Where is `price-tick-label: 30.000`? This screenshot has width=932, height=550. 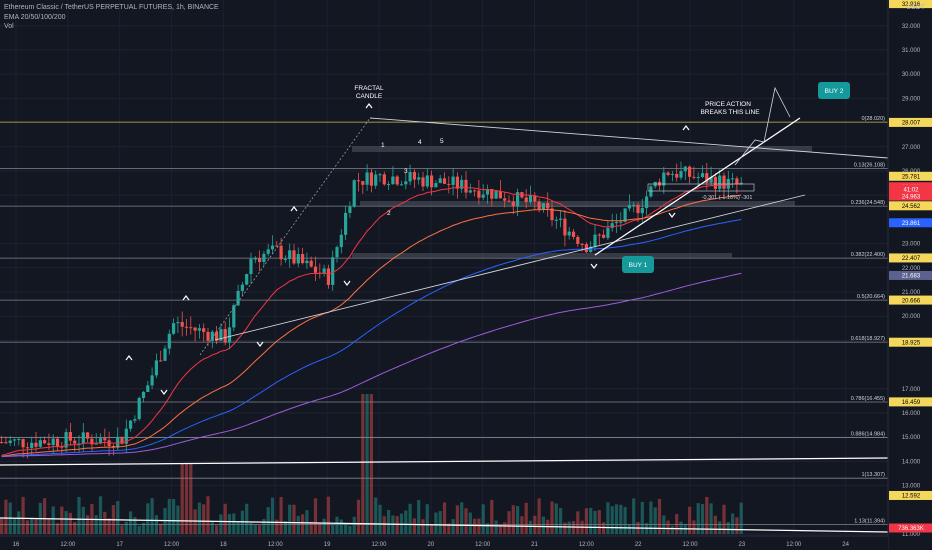
price-tick-label: 30.000 is located at coordinates (911, 75).